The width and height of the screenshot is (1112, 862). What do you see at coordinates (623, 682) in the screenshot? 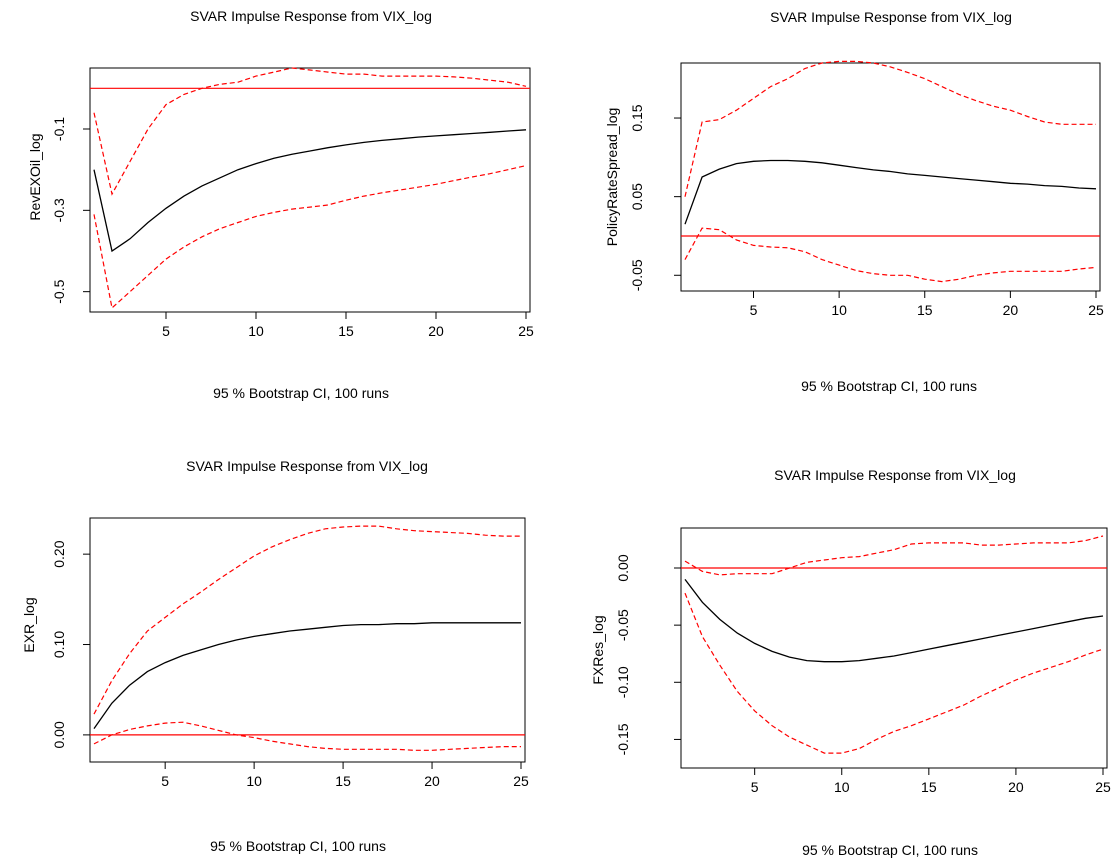
I see `y-tick-label: -0.10` at bounding box center [623, 682].